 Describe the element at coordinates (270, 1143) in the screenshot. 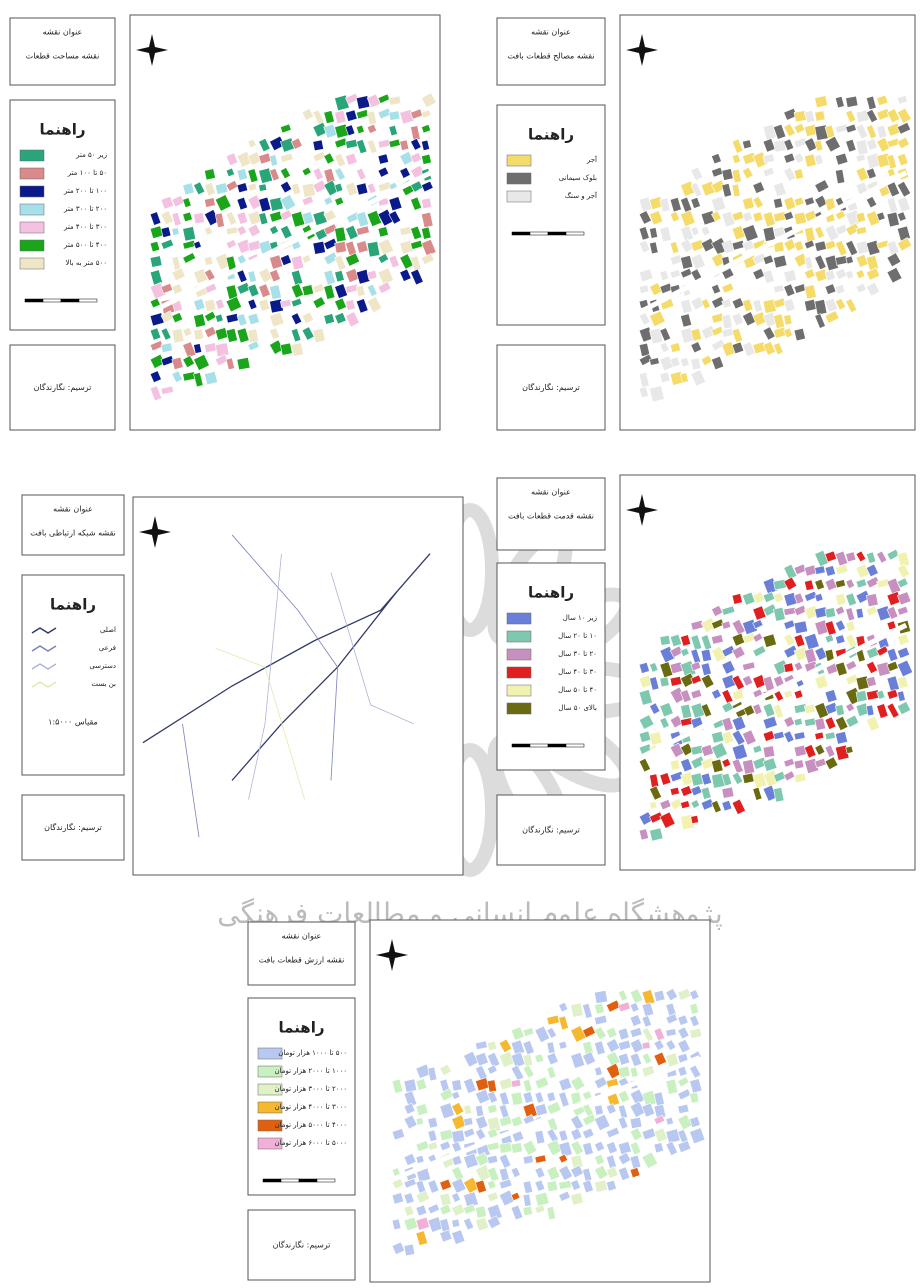

I see `legend-swatch` at that location.